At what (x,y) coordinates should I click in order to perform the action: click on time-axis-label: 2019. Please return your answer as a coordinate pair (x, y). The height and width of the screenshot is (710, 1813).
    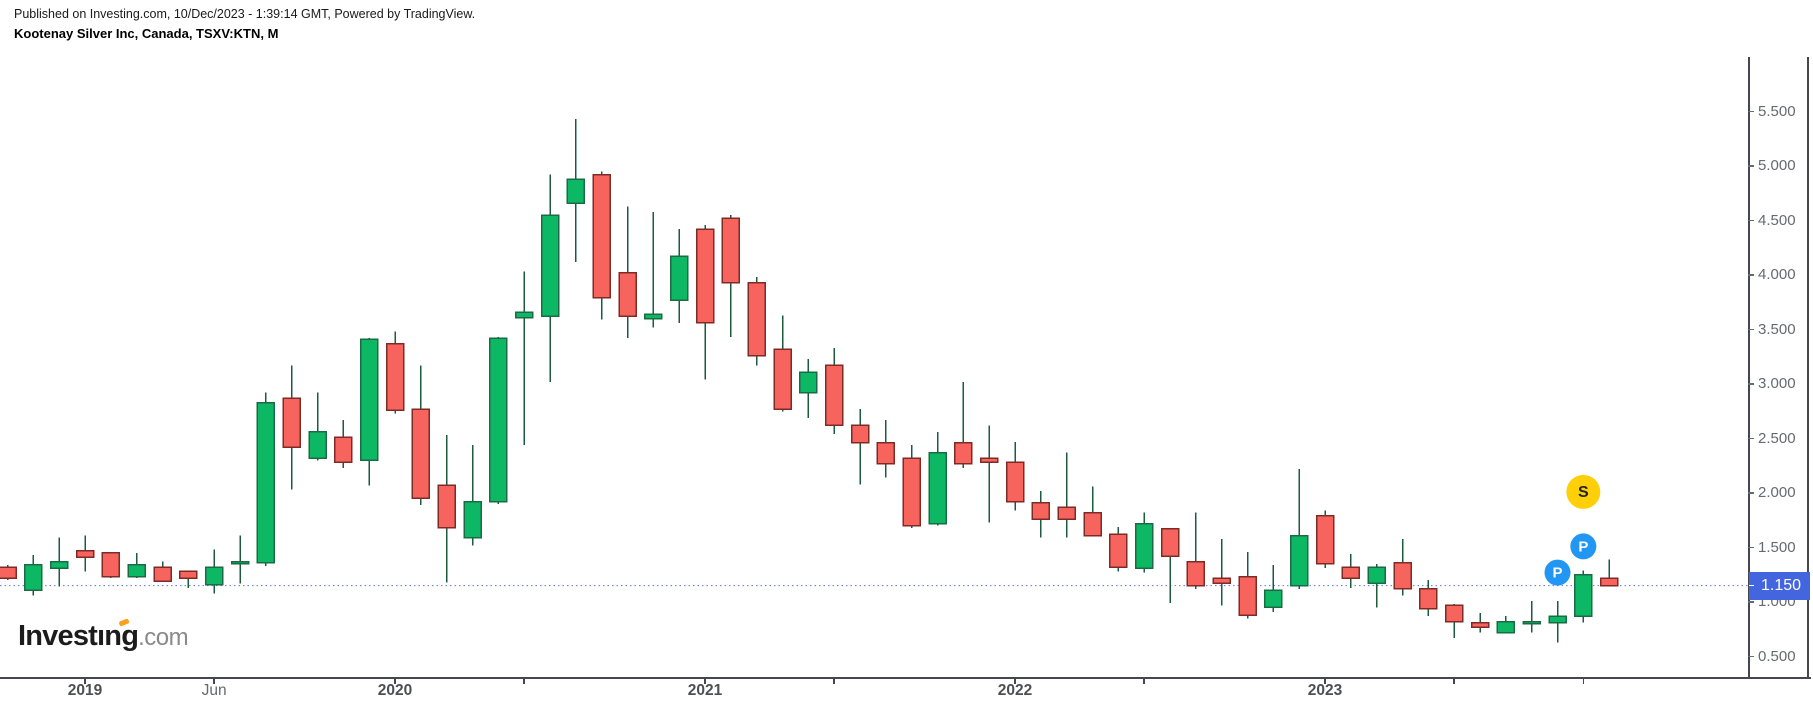
    Looking at the image, I should click on (85, 690).